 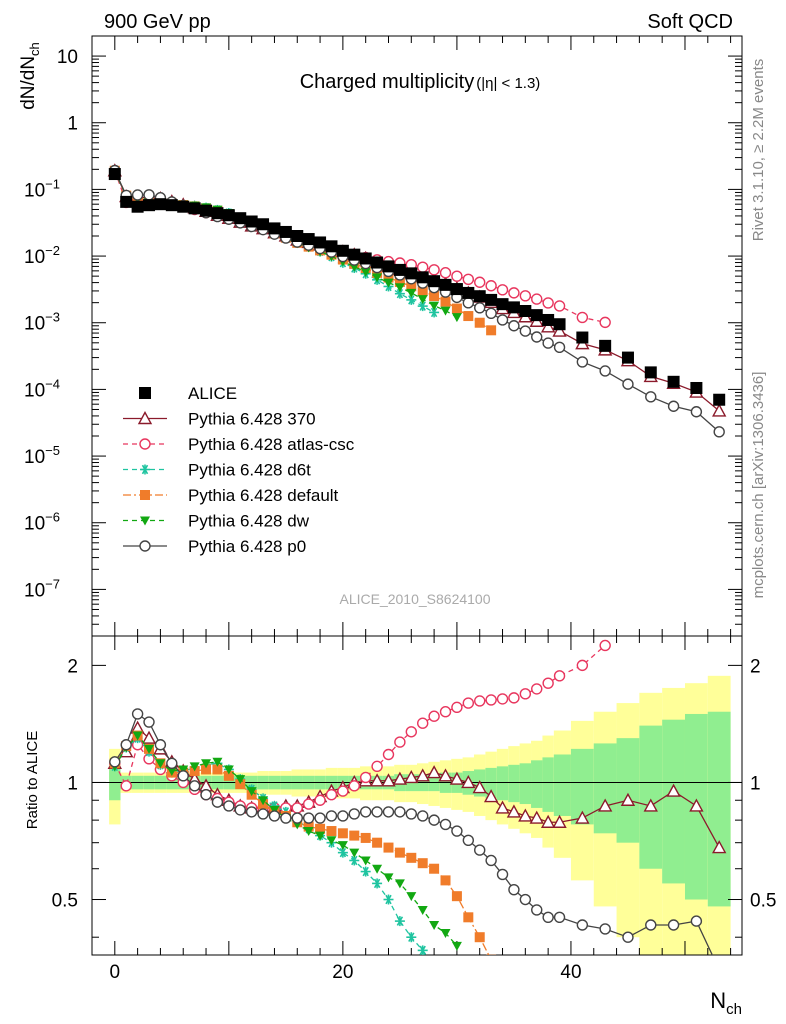 What do you see at coordinates (32, 780) in the screenshot?
I see `ratio-y-axis-label: Ratio to ALICE` at bounding box center [32, 780].